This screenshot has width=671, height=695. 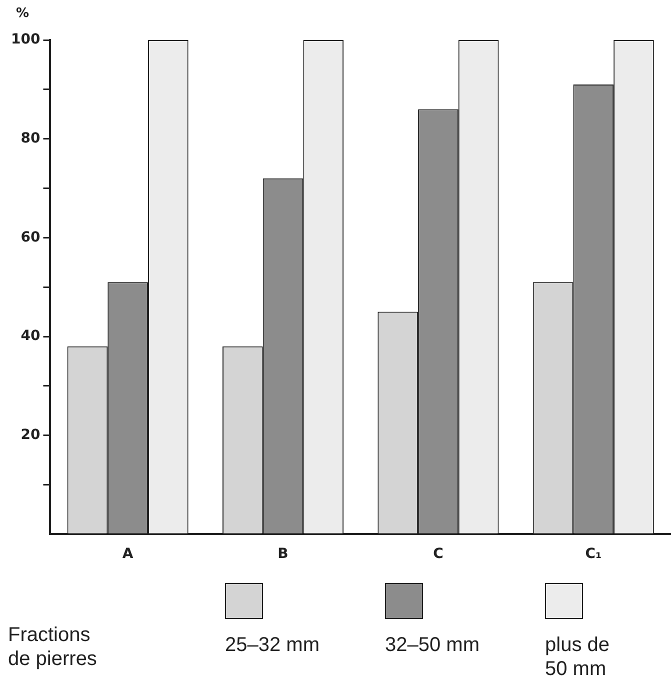 I want to click on legend-label: plus de 50 mm, so click(x=577, y=657).